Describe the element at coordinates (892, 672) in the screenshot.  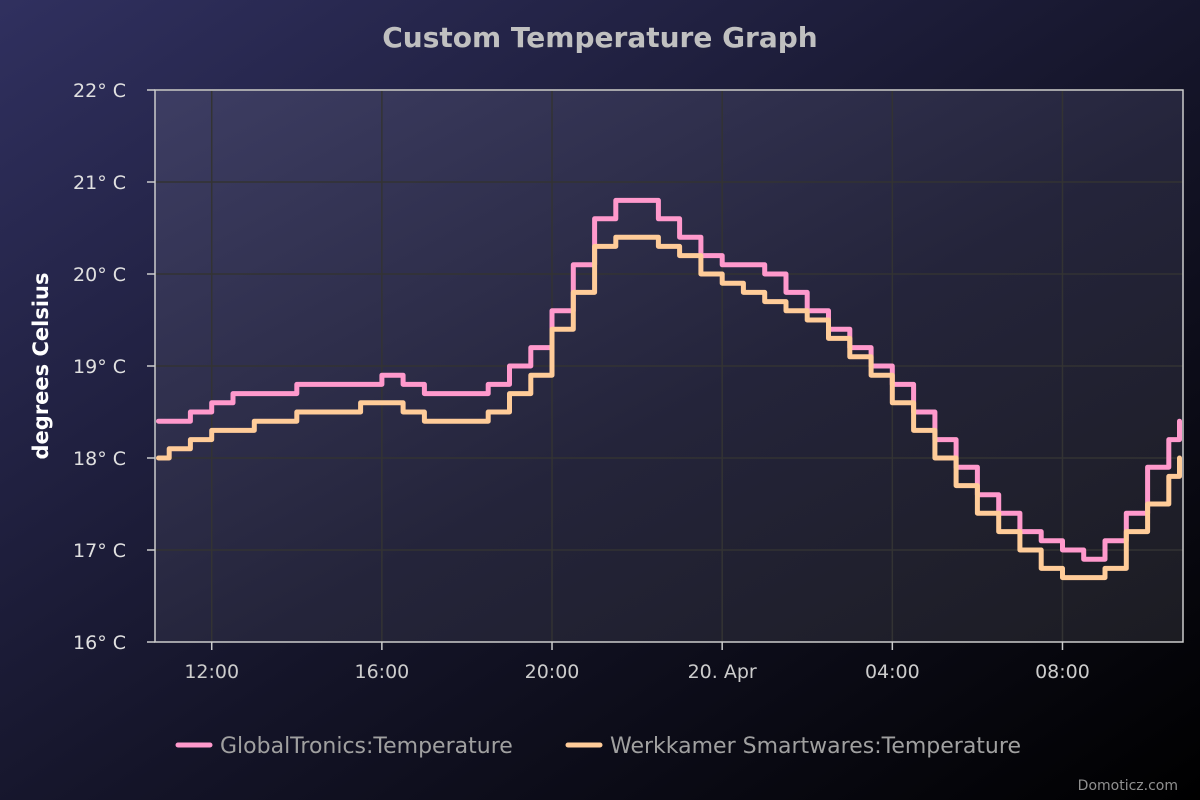
I see `x-tick-label: 04:00` at that location.